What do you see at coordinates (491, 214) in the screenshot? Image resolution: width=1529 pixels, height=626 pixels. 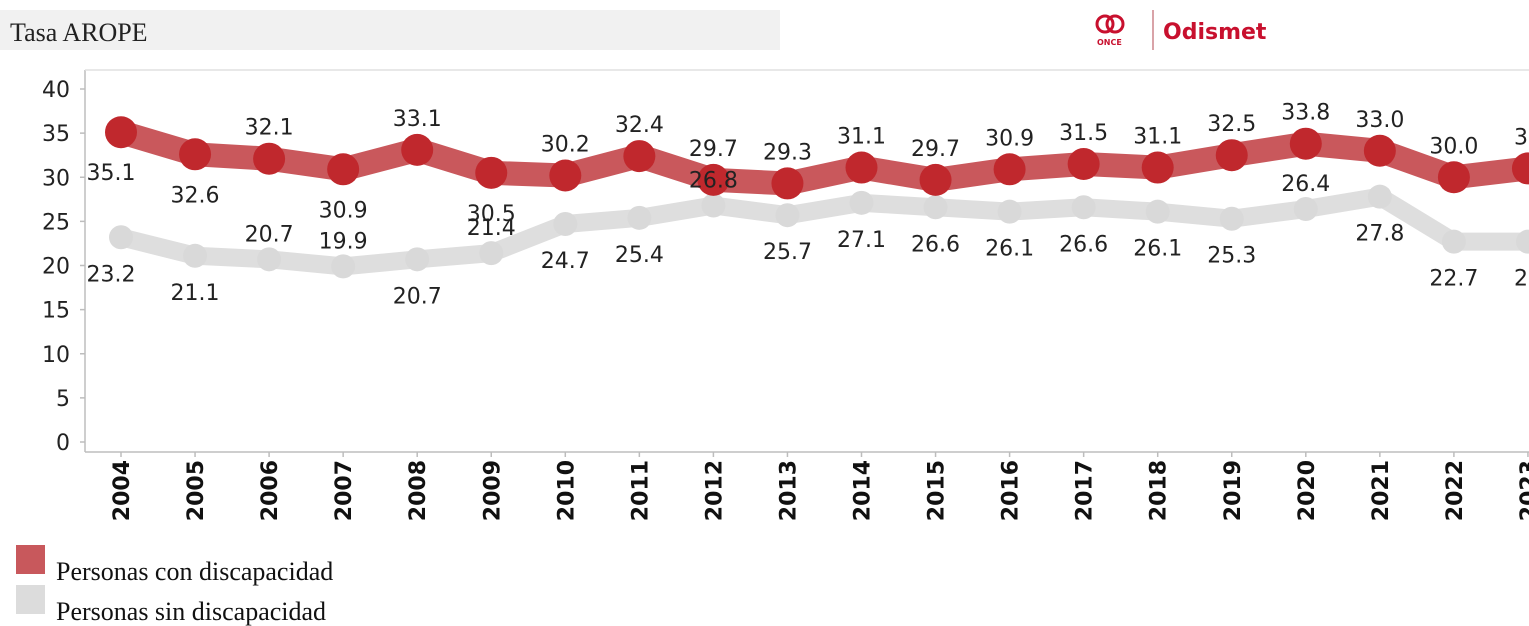 I see `data-label-con: 30.5` at bounding box center [491, 214].